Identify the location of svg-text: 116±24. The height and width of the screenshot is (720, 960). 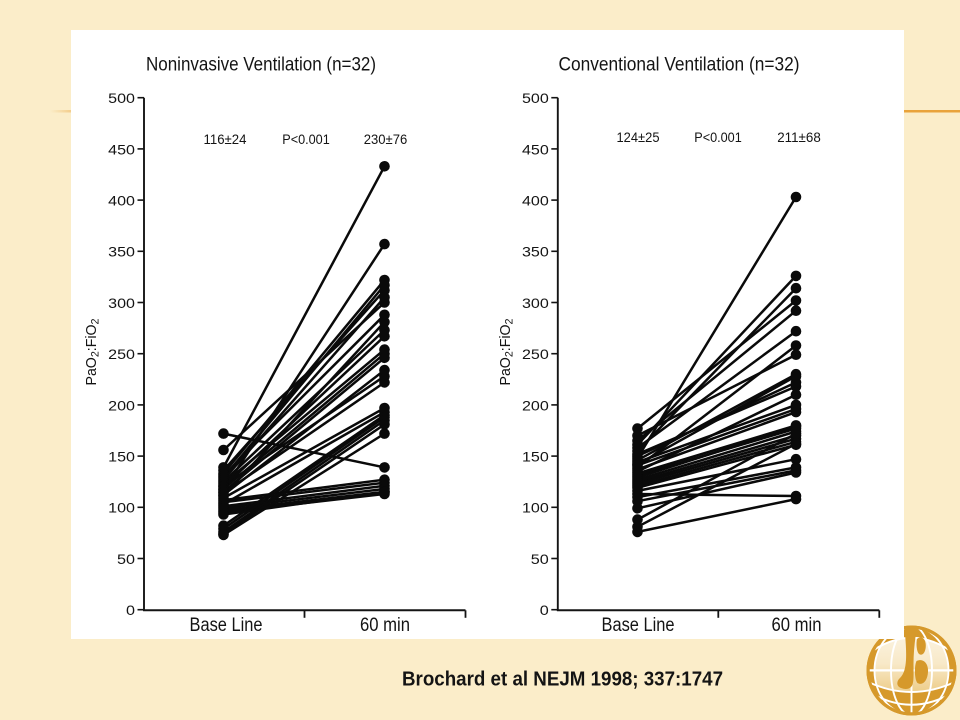
(225, 139).